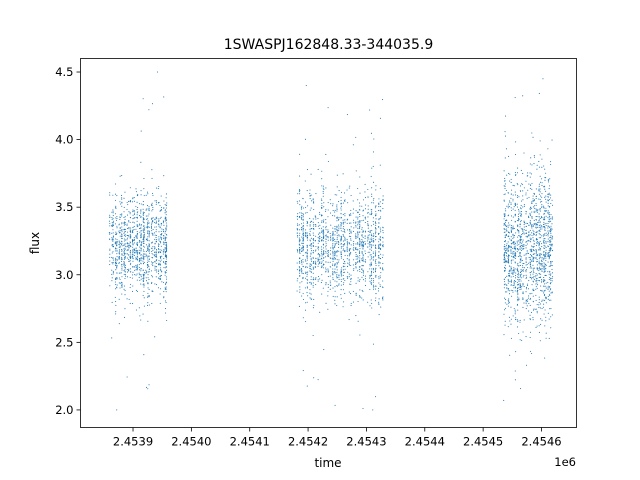  Describe the element at coordinates (483, 442) in the screenshot. I see `x-tick-label: 2.4545` at that location.